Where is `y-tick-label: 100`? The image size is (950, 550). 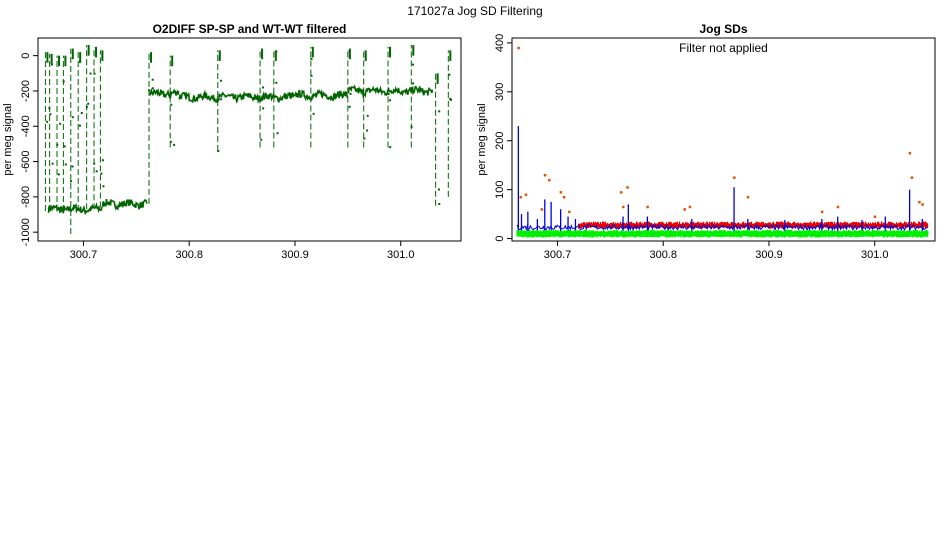 y-tick-label: 100 is located at coordinates (500, 189).